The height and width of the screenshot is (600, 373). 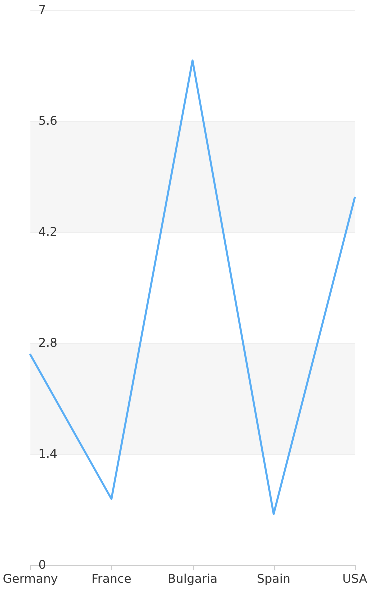 What do you see at coordinates (42, 565) in the screenshot?
I see `y-tick-label: 0` at bounding box center [42, 565].